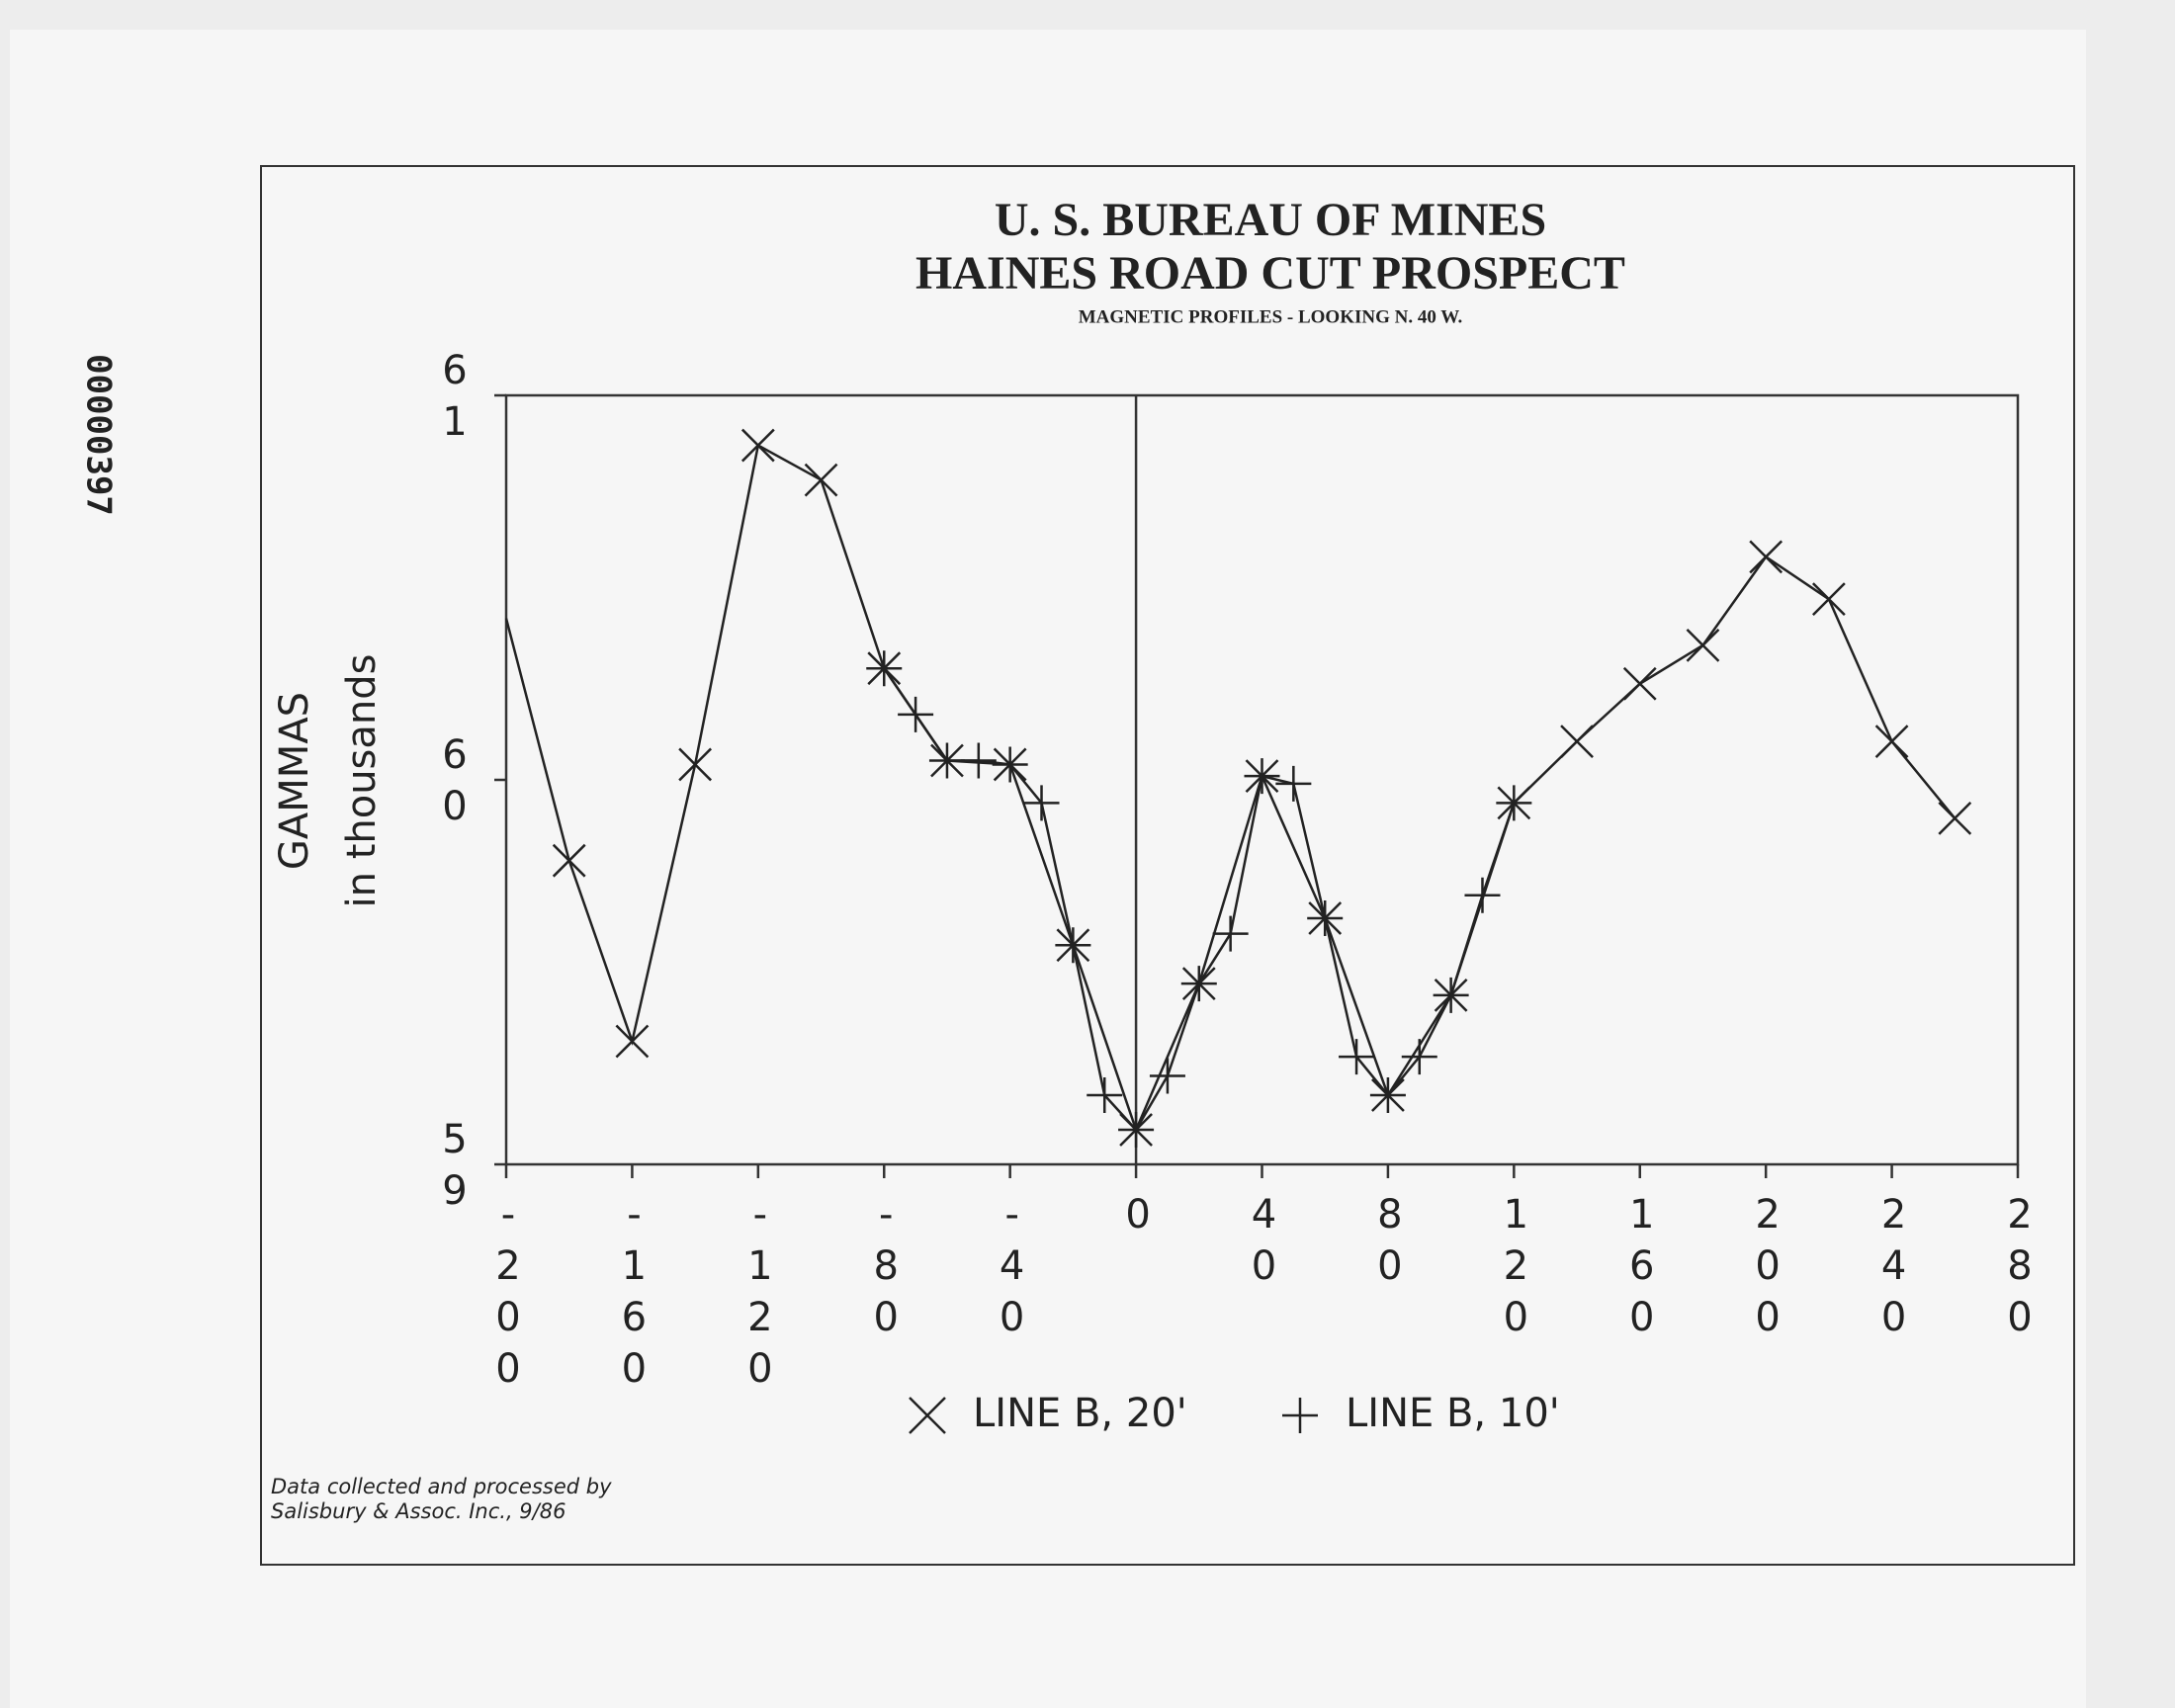 Image resolution: width=2175 pixels, height=1708 pixels. What do you see at coordinates (1012, 1269) in the screenshot?
I see `x-tick-label: -40` at bounding box center [1012, 1269].